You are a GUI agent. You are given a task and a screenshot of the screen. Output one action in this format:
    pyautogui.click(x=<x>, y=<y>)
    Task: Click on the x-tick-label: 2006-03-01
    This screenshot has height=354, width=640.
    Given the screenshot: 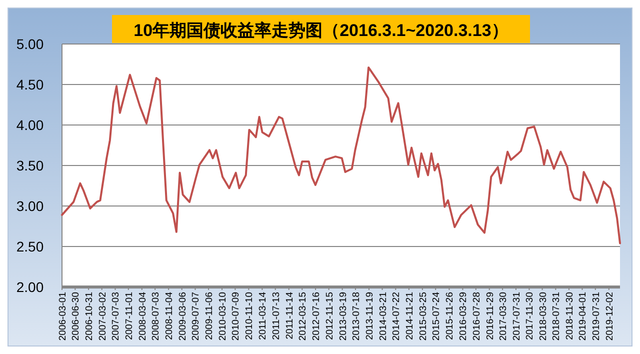 What is the action you would take?
    pyautogui.click(x=63, y=316)
    